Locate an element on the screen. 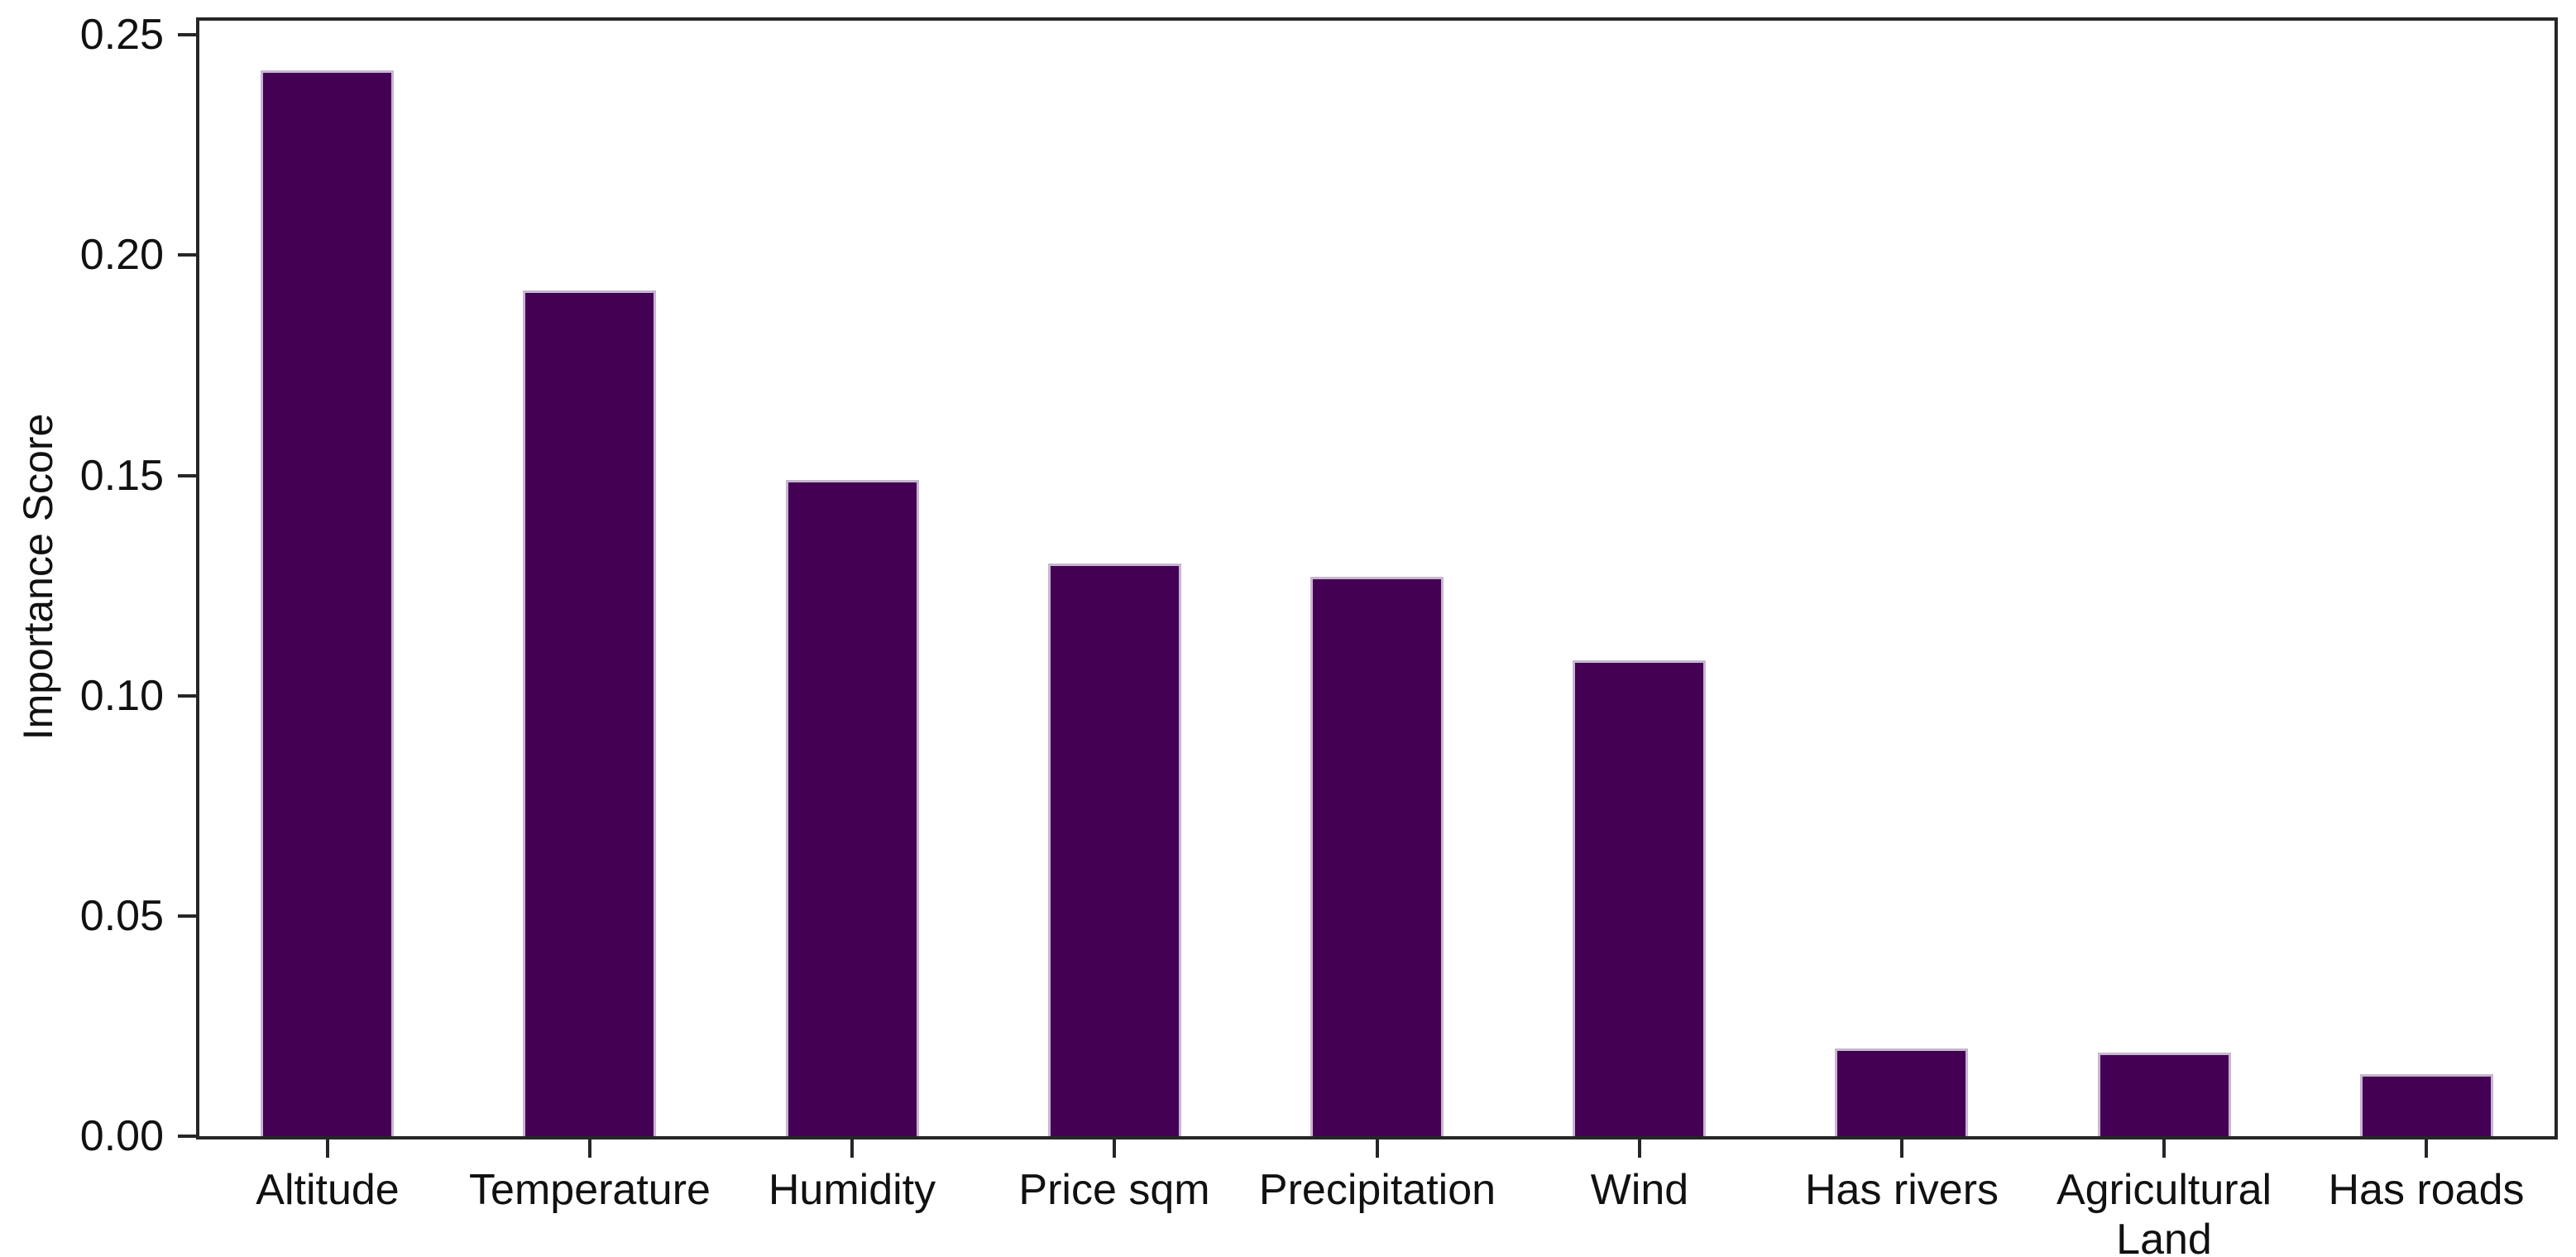 The image size is (2576, 1257). y-axis-tick-label: 0.05 is located at coordinates (122, 916).